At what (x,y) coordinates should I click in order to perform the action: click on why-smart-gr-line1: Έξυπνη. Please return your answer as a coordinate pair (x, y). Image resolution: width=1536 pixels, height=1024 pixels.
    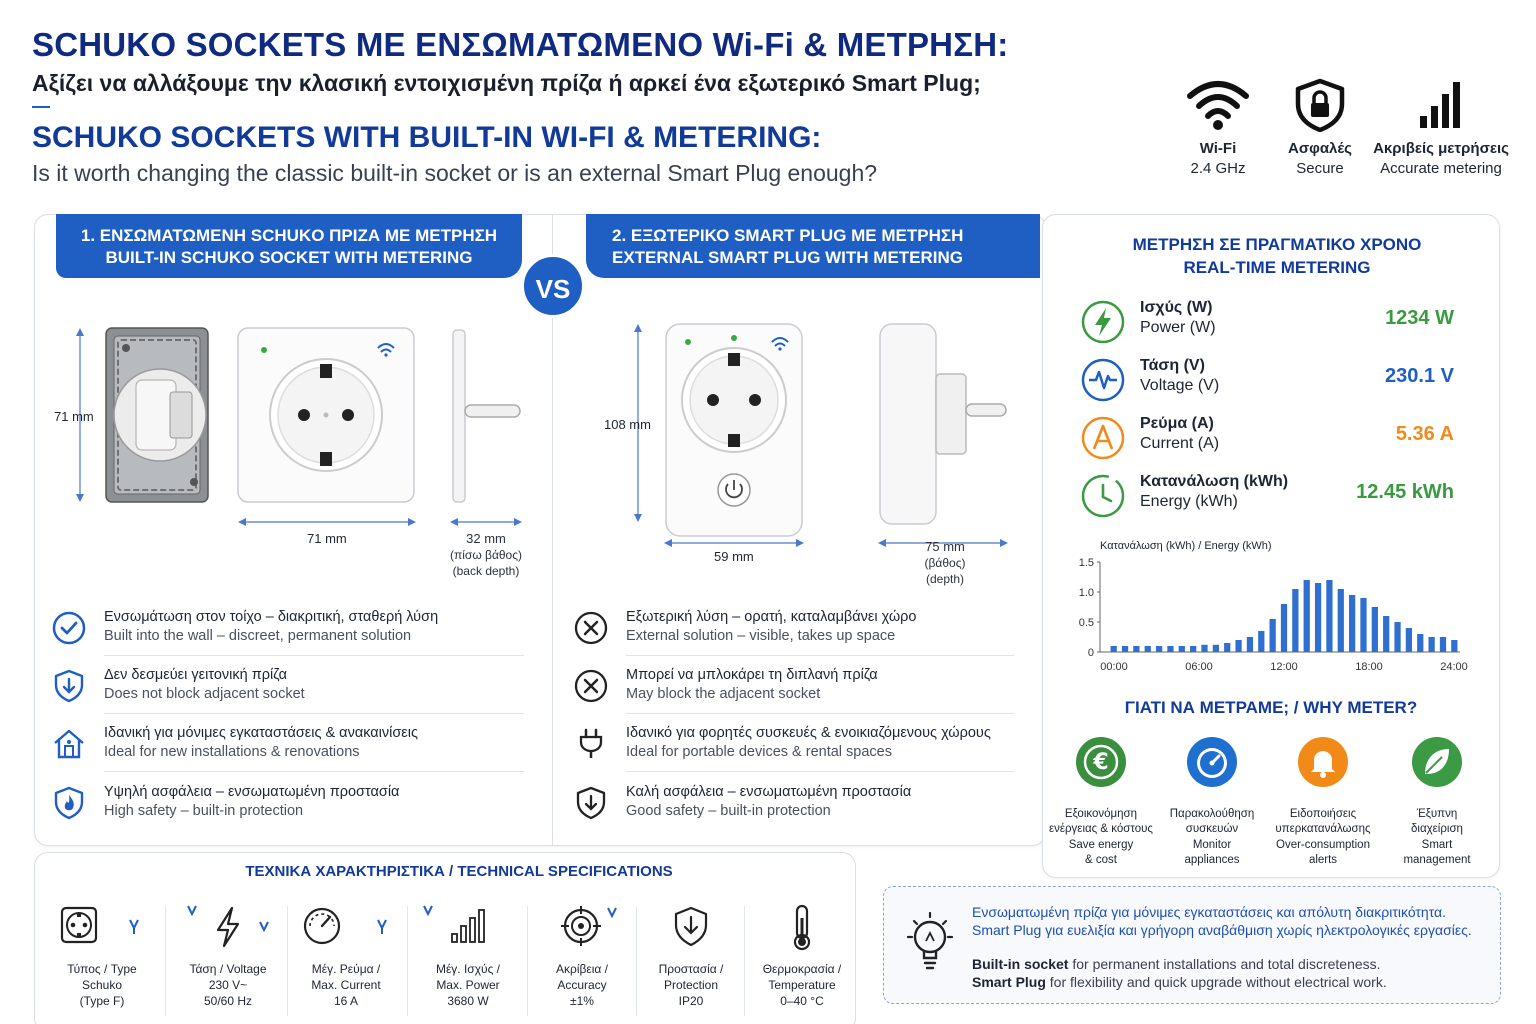
    Looking at the image, I should click on (1437, 814).